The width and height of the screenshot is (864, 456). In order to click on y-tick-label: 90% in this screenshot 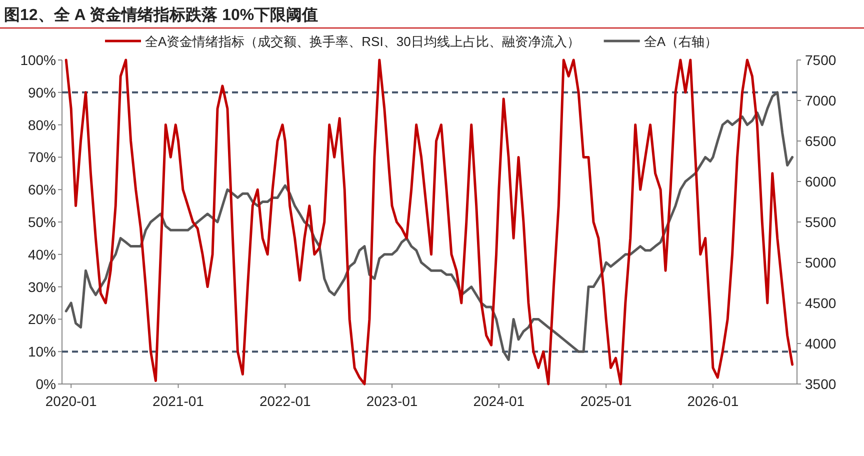, I will do `click(42, 92)`.